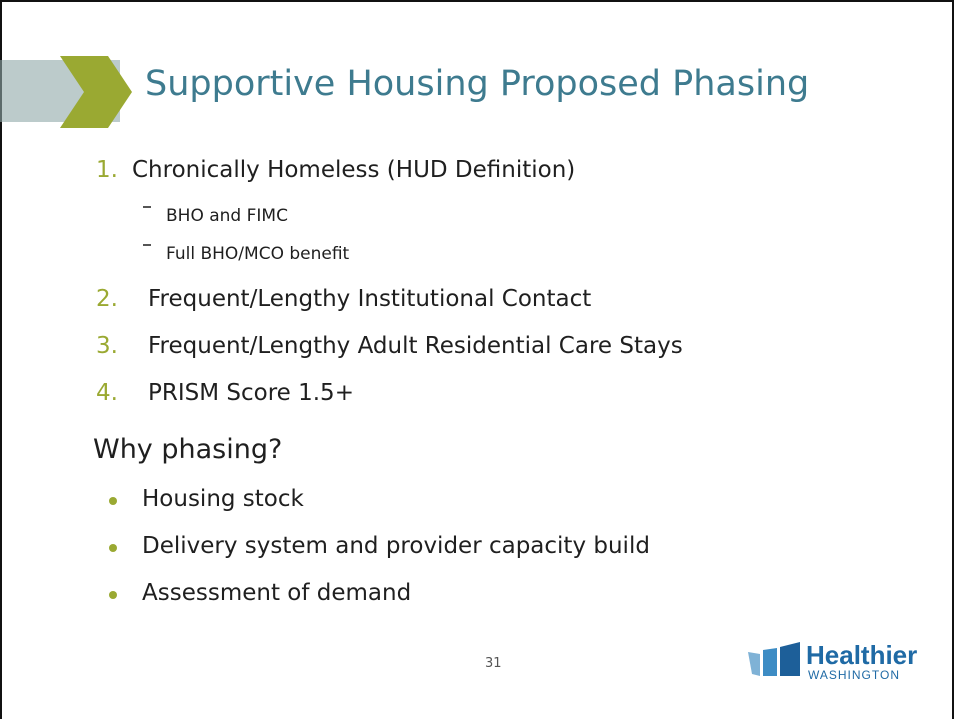 Image resolution: width=957 pixels, height=719 pixels. What do you see at coordinates (251, 393) in the screenshot?
I see `list-item: PRISM Score 1.5+` at bounding box center [251, 393].